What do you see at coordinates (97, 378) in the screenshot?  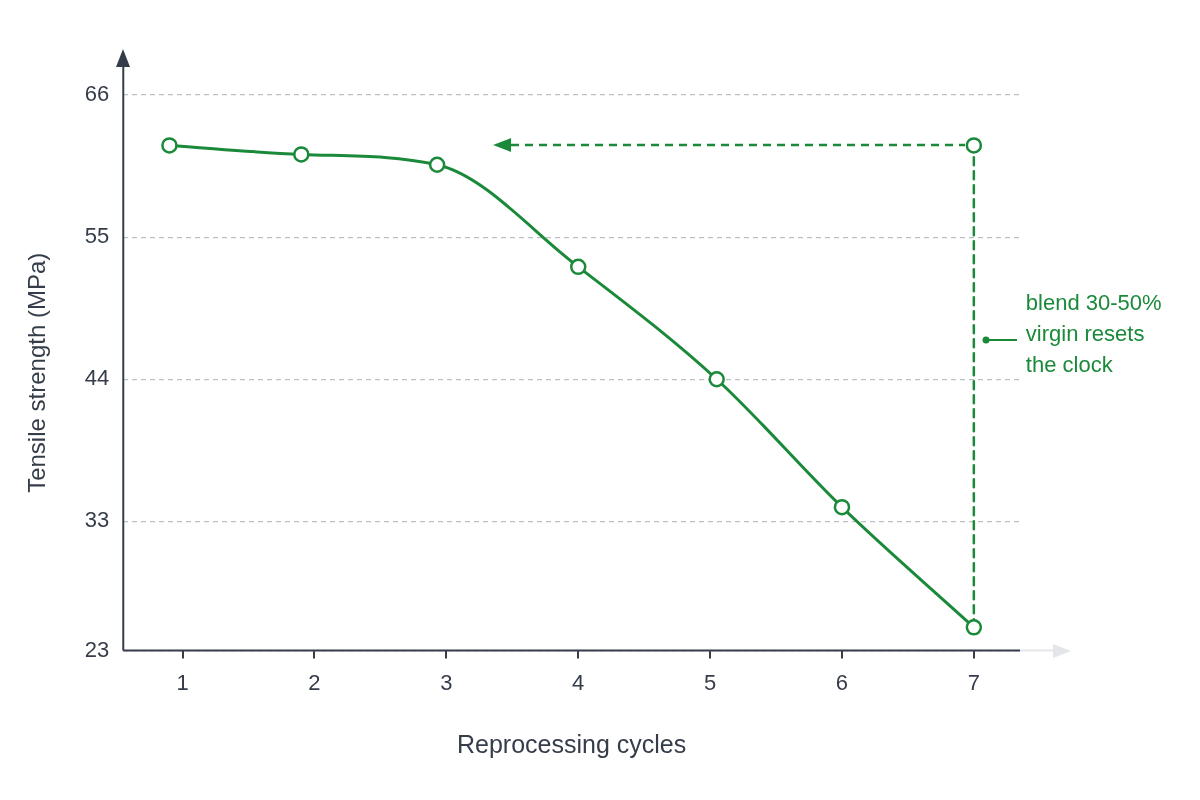 I see `y-tick-label: 44` at bounding box center [97, 378].